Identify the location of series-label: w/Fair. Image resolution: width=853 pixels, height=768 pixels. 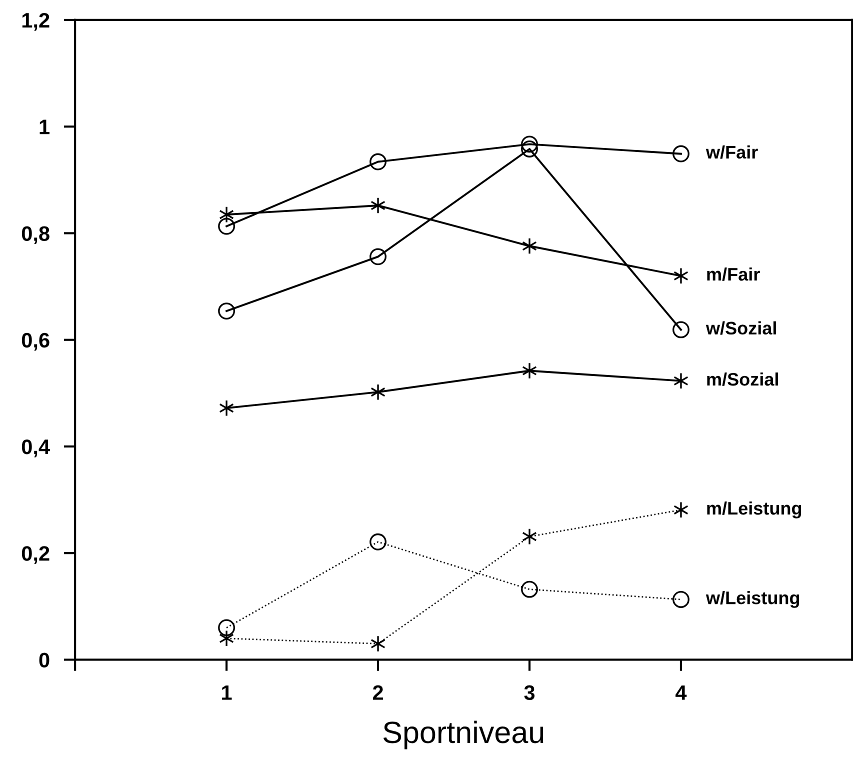
(732, 152).